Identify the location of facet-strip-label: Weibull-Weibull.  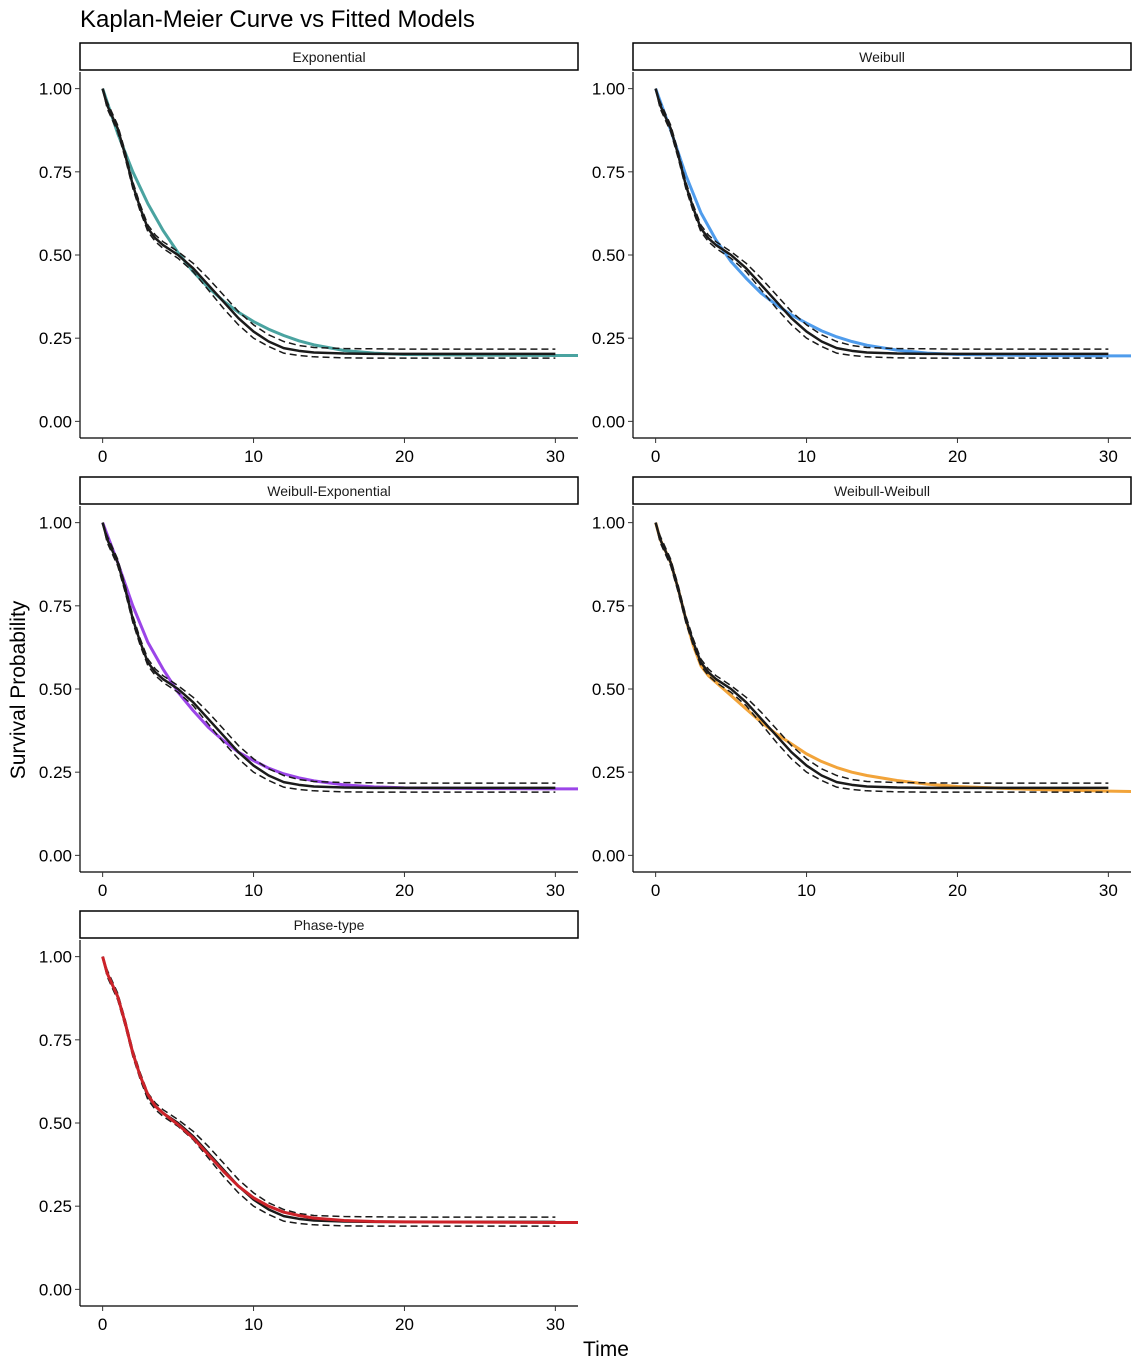
(882, 491).